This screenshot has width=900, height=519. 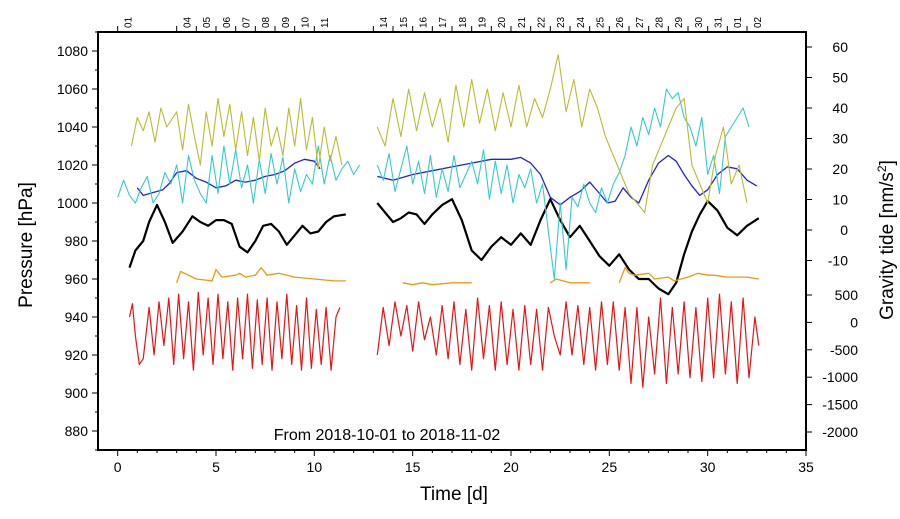 What do you see at coordinates (511, 467) in the screenshot?
I see `x-tick-label: 20` at bounding box center [511, 467].